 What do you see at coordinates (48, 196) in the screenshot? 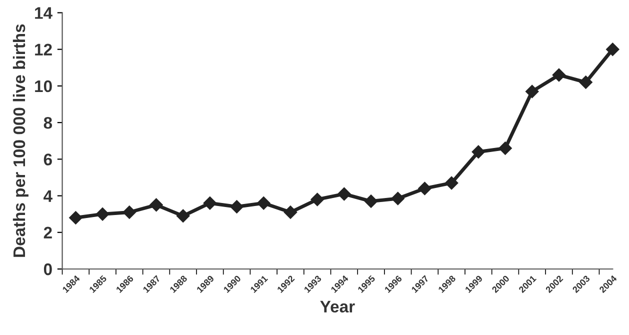
I see `y-tick-label: 4` at bounding box center [48, 196].